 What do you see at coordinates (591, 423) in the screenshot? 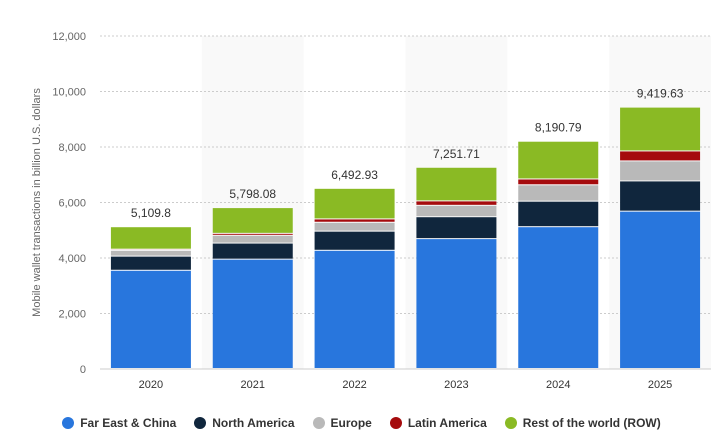
I see `legend-label: Rest of the world (ROW)` at bounding box center [591, 423].